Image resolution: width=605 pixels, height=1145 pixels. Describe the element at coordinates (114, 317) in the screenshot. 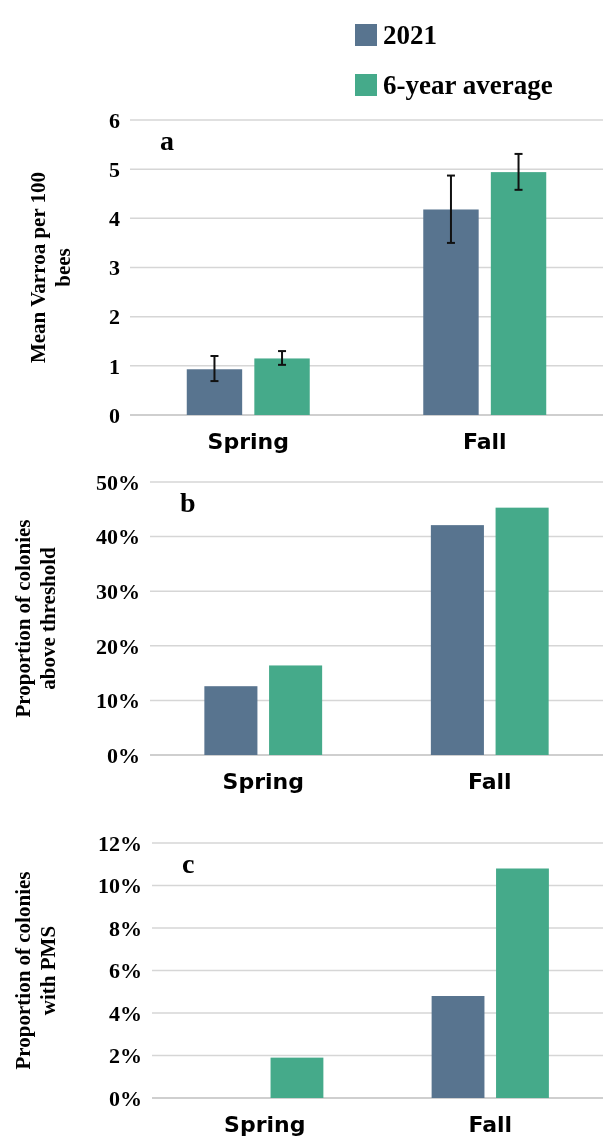

I see `y-tick-label: 2` at that location.